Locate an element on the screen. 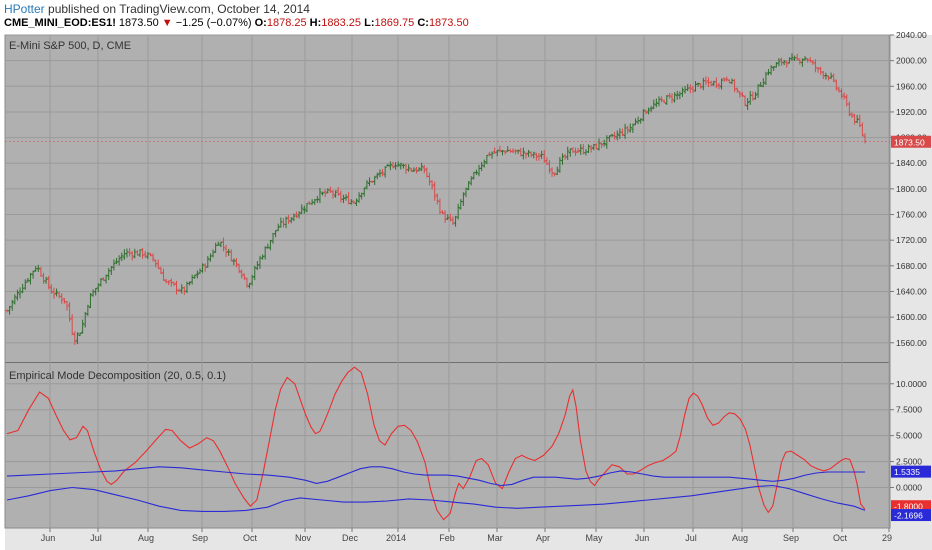 The width and height of the screenshot is (932, 550). price-chart-title: E-Mini S&P 500, D, CME is located at coordinates (70, 46).